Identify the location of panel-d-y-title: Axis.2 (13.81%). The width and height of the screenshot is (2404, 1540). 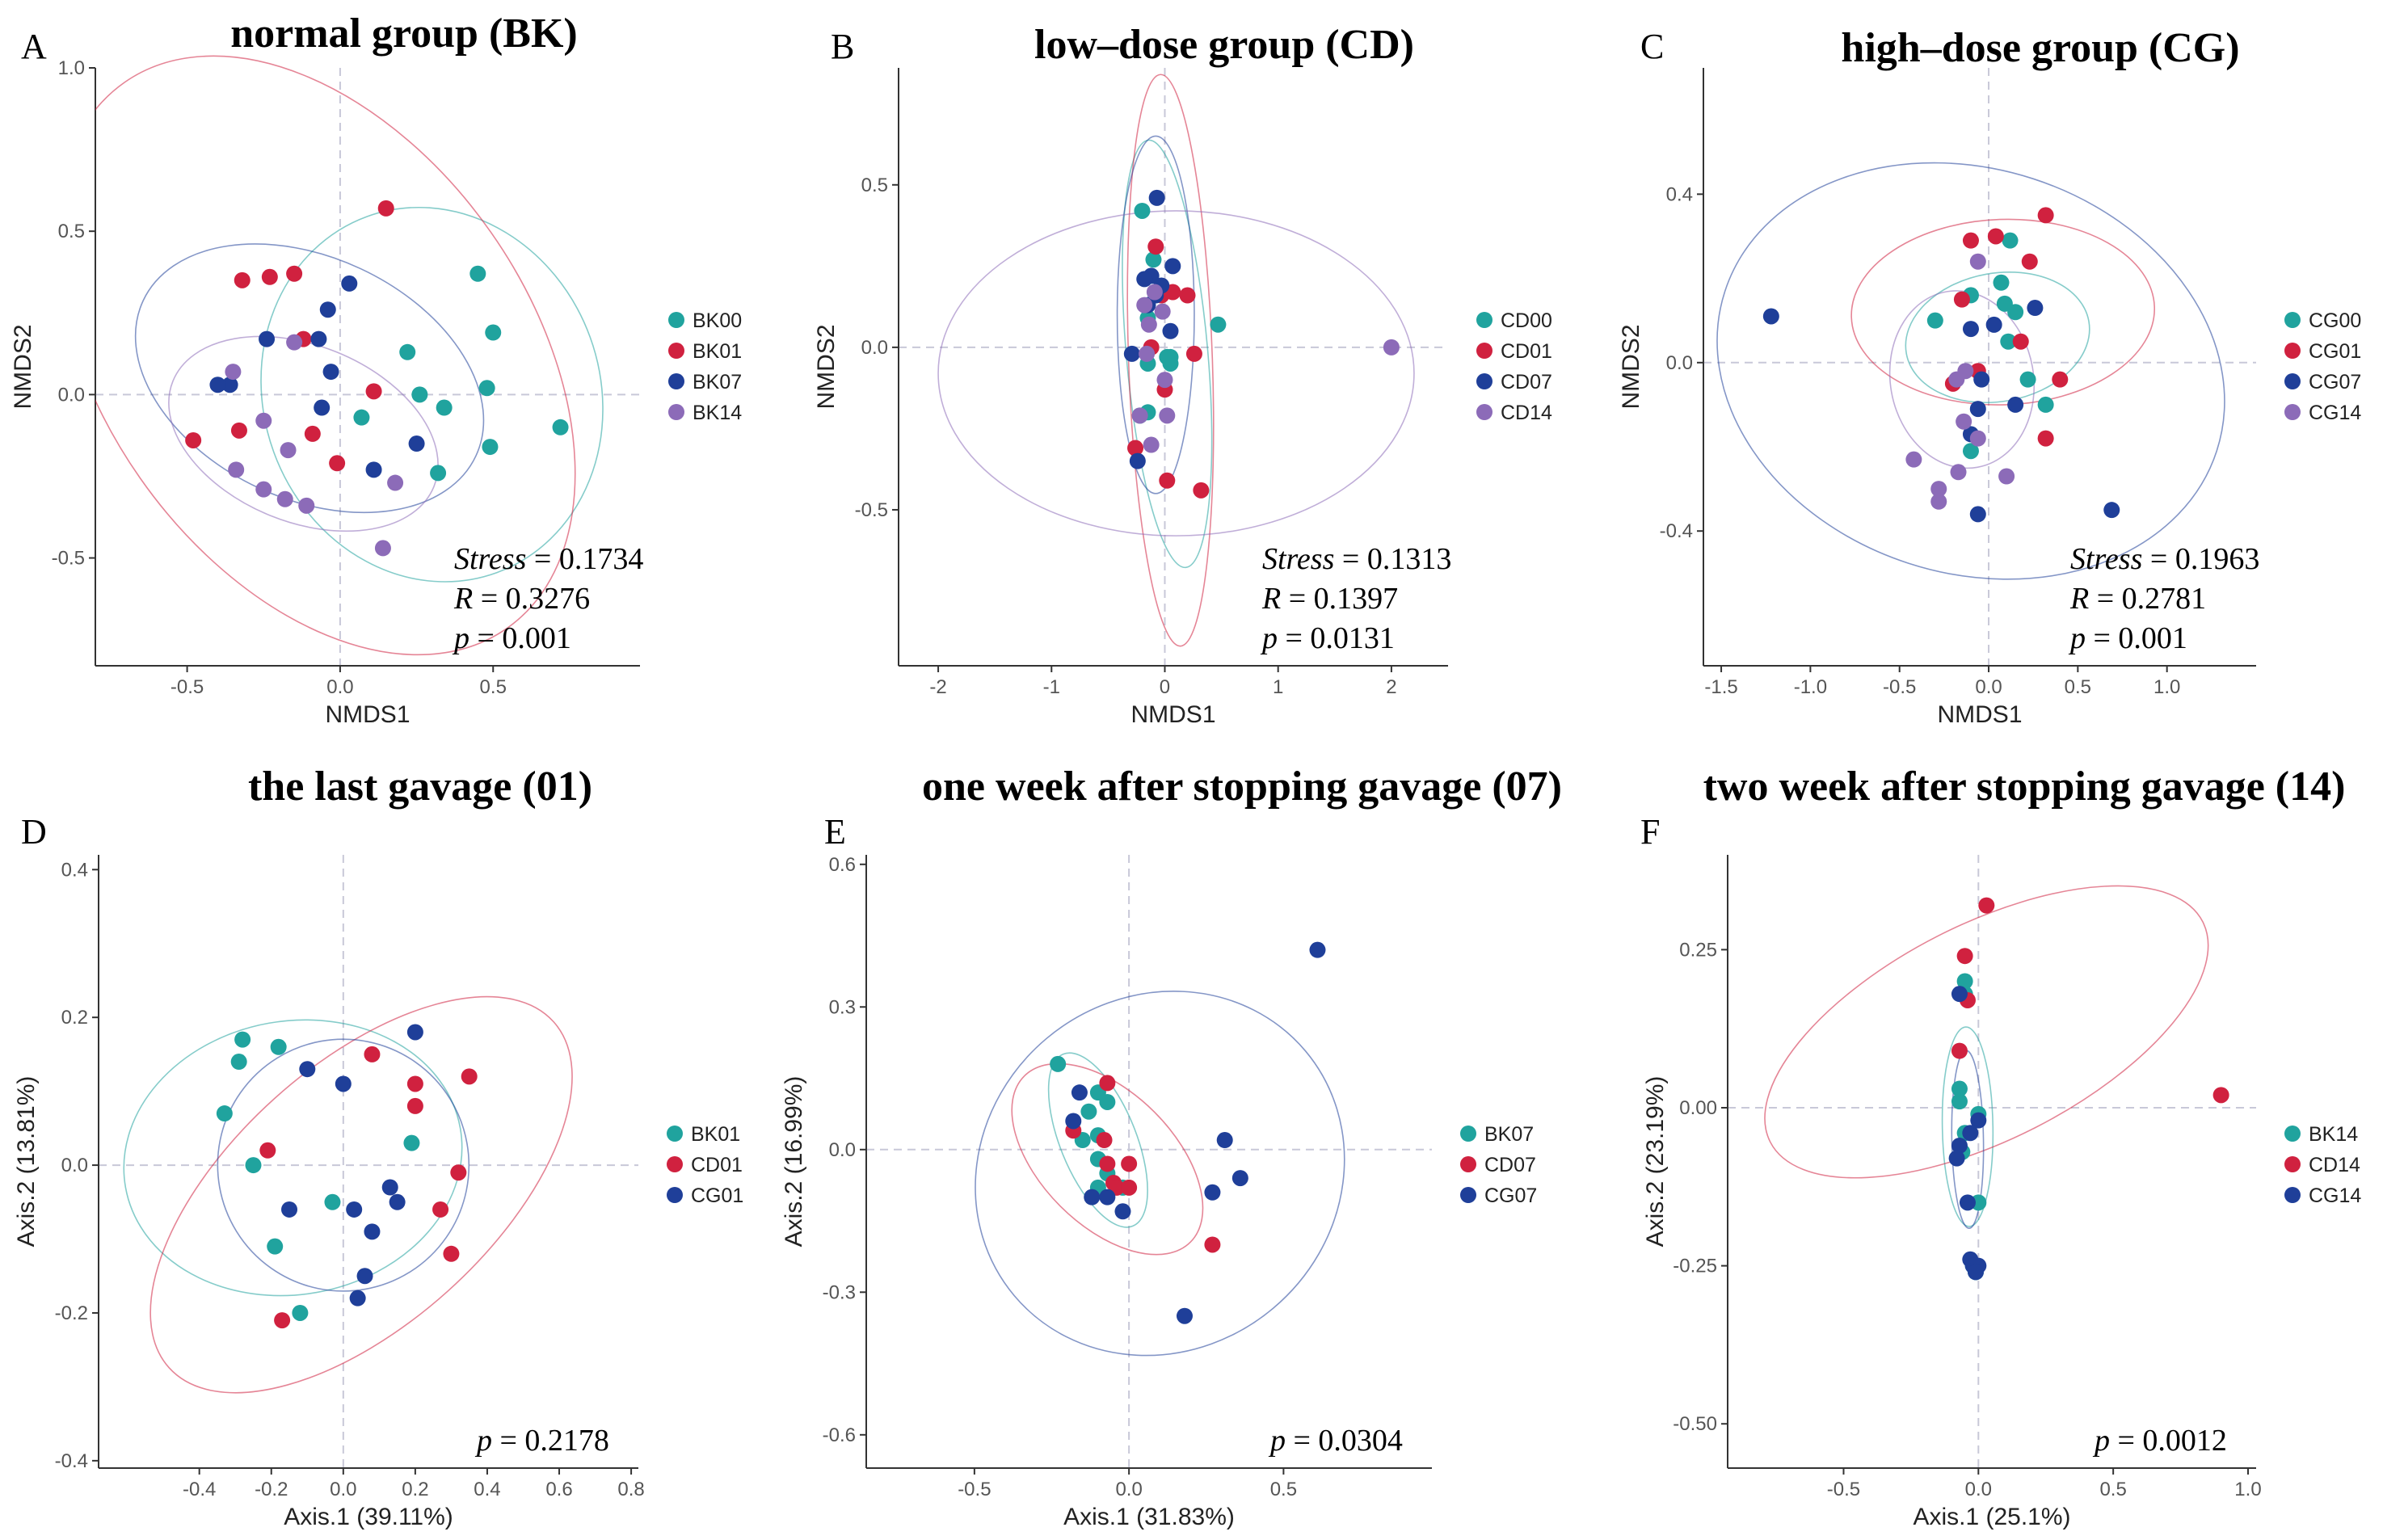
(26, 1162).